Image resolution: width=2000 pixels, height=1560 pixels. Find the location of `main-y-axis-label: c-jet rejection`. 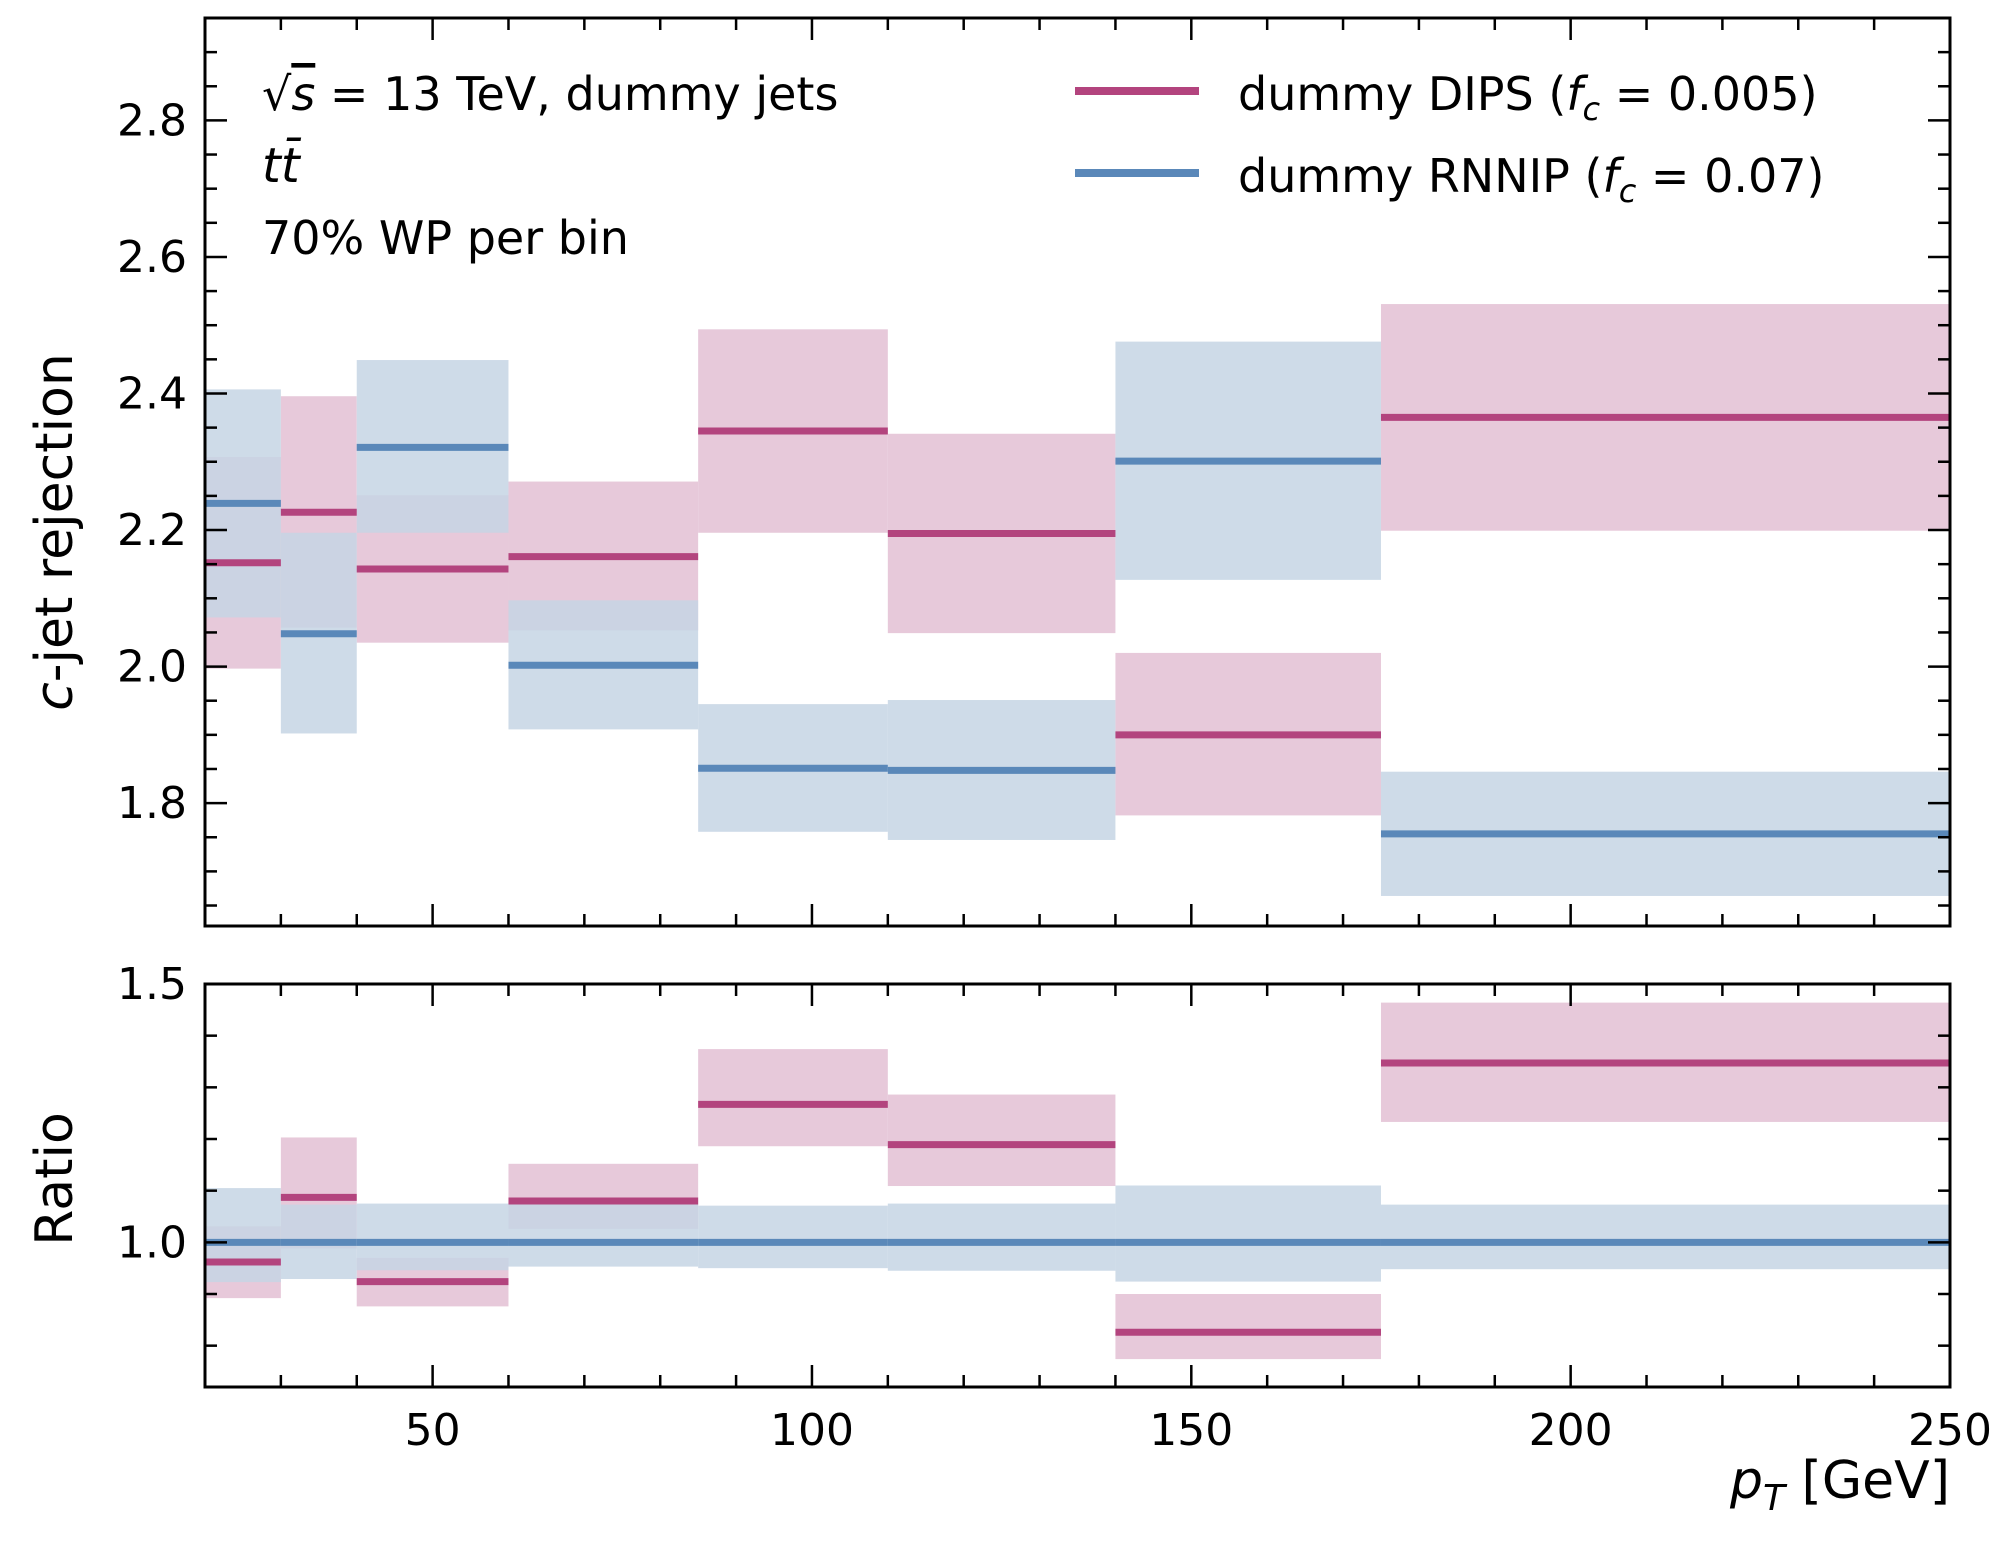

main-y-axis-label: c-jet rejection is located at coordinates (55, 532).